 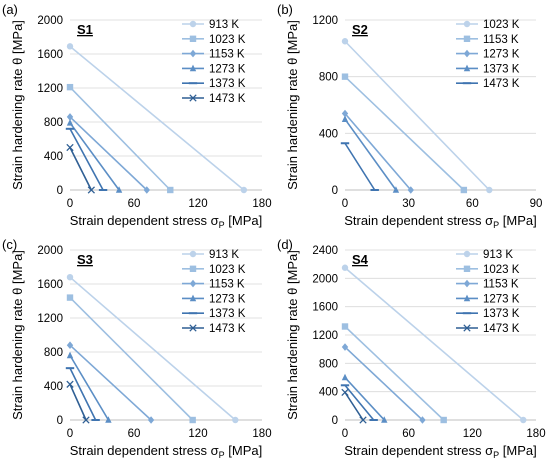 What do you see at coordinates (70, 434) in the screenshot?
I see `x-tick-label: 0` at bounding box center [70, 434].